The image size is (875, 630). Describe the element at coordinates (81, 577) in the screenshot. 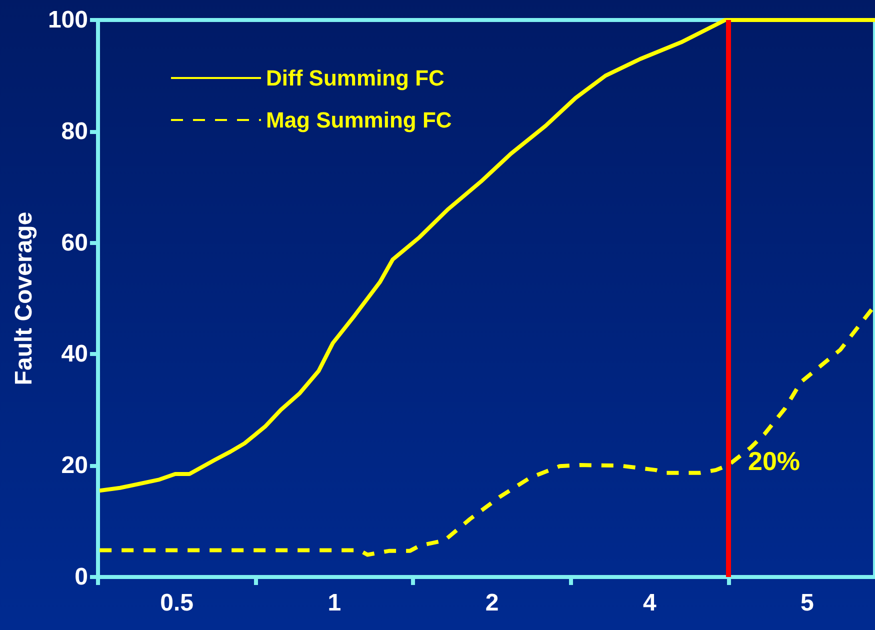

I see `y-tick-label: 0` at that location.